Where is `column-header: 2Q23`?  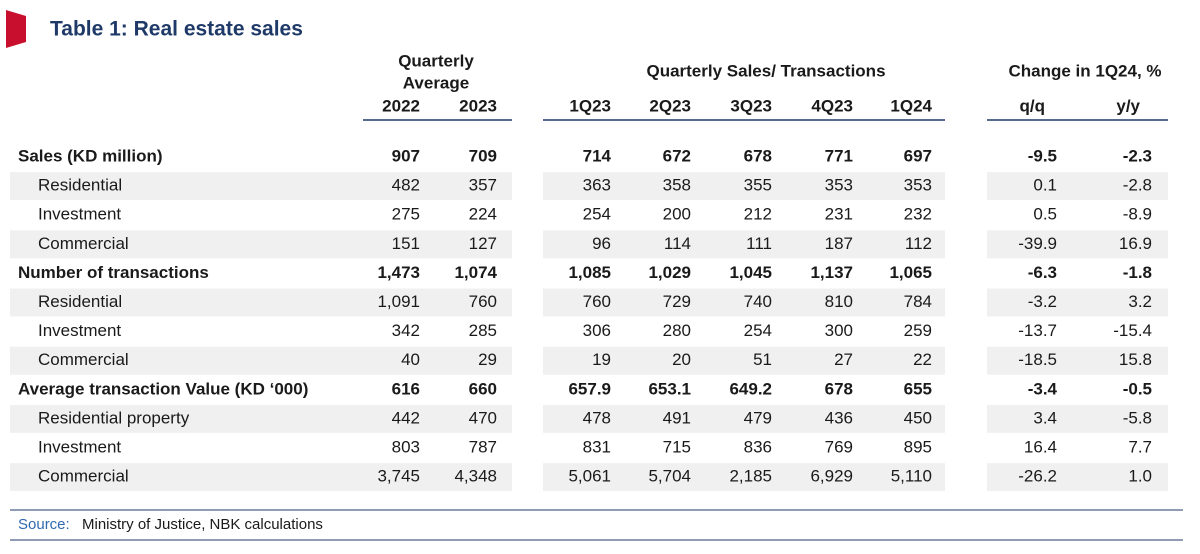 column-header: 2Q23 is located at coordinates (670, 105).